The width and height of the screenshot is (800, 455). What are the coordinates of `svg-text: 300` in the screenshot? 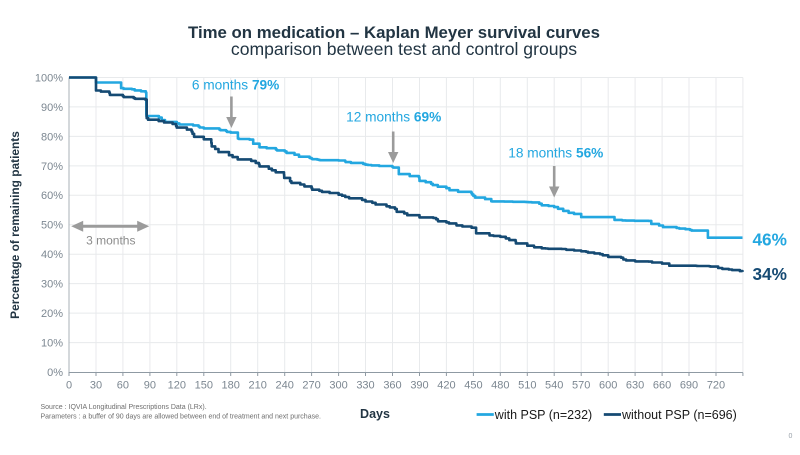 It's located at (338, 386).